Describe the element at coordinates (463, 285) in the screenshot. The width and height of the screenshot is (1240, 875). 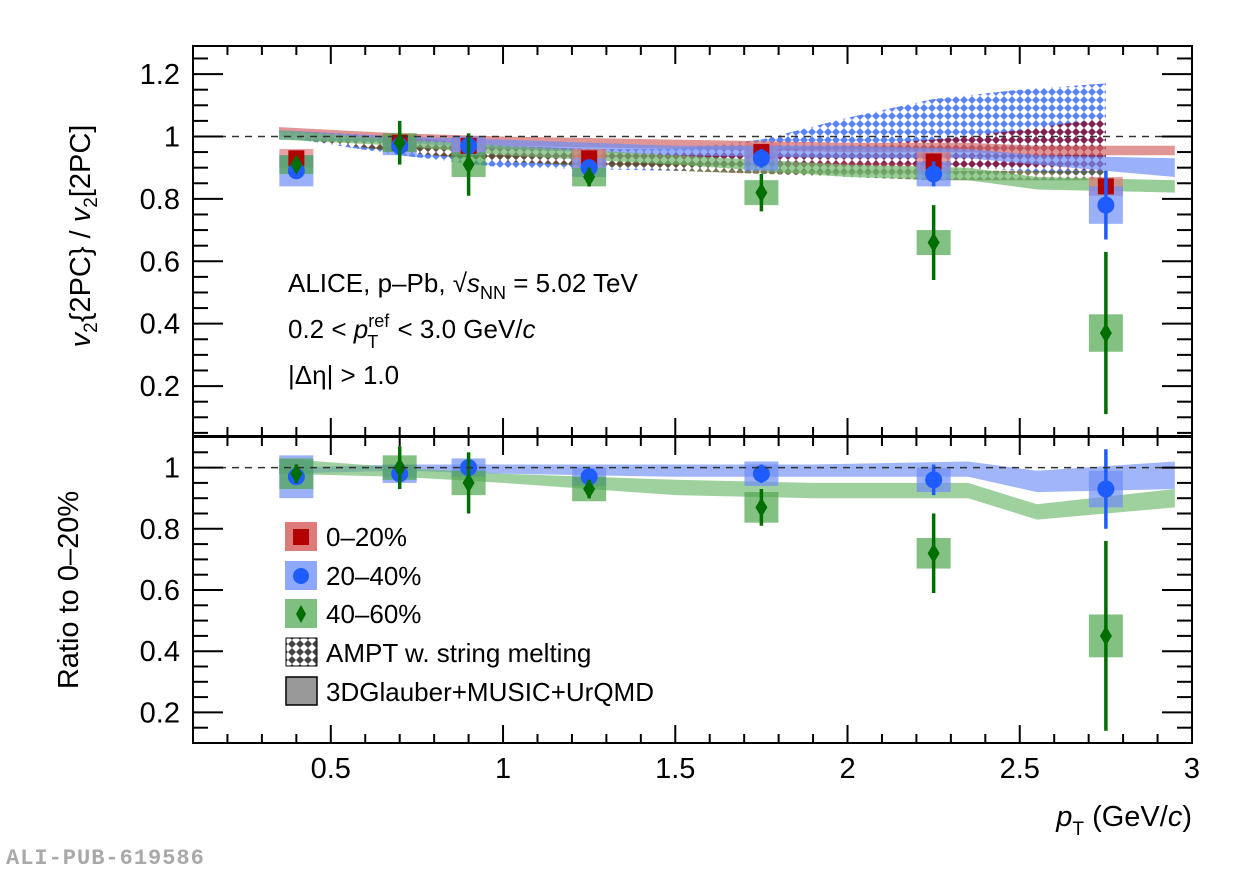
I see `annotation-line-1: ALICE, p–Pb, √sNN = 5.02 TeV` at that location.